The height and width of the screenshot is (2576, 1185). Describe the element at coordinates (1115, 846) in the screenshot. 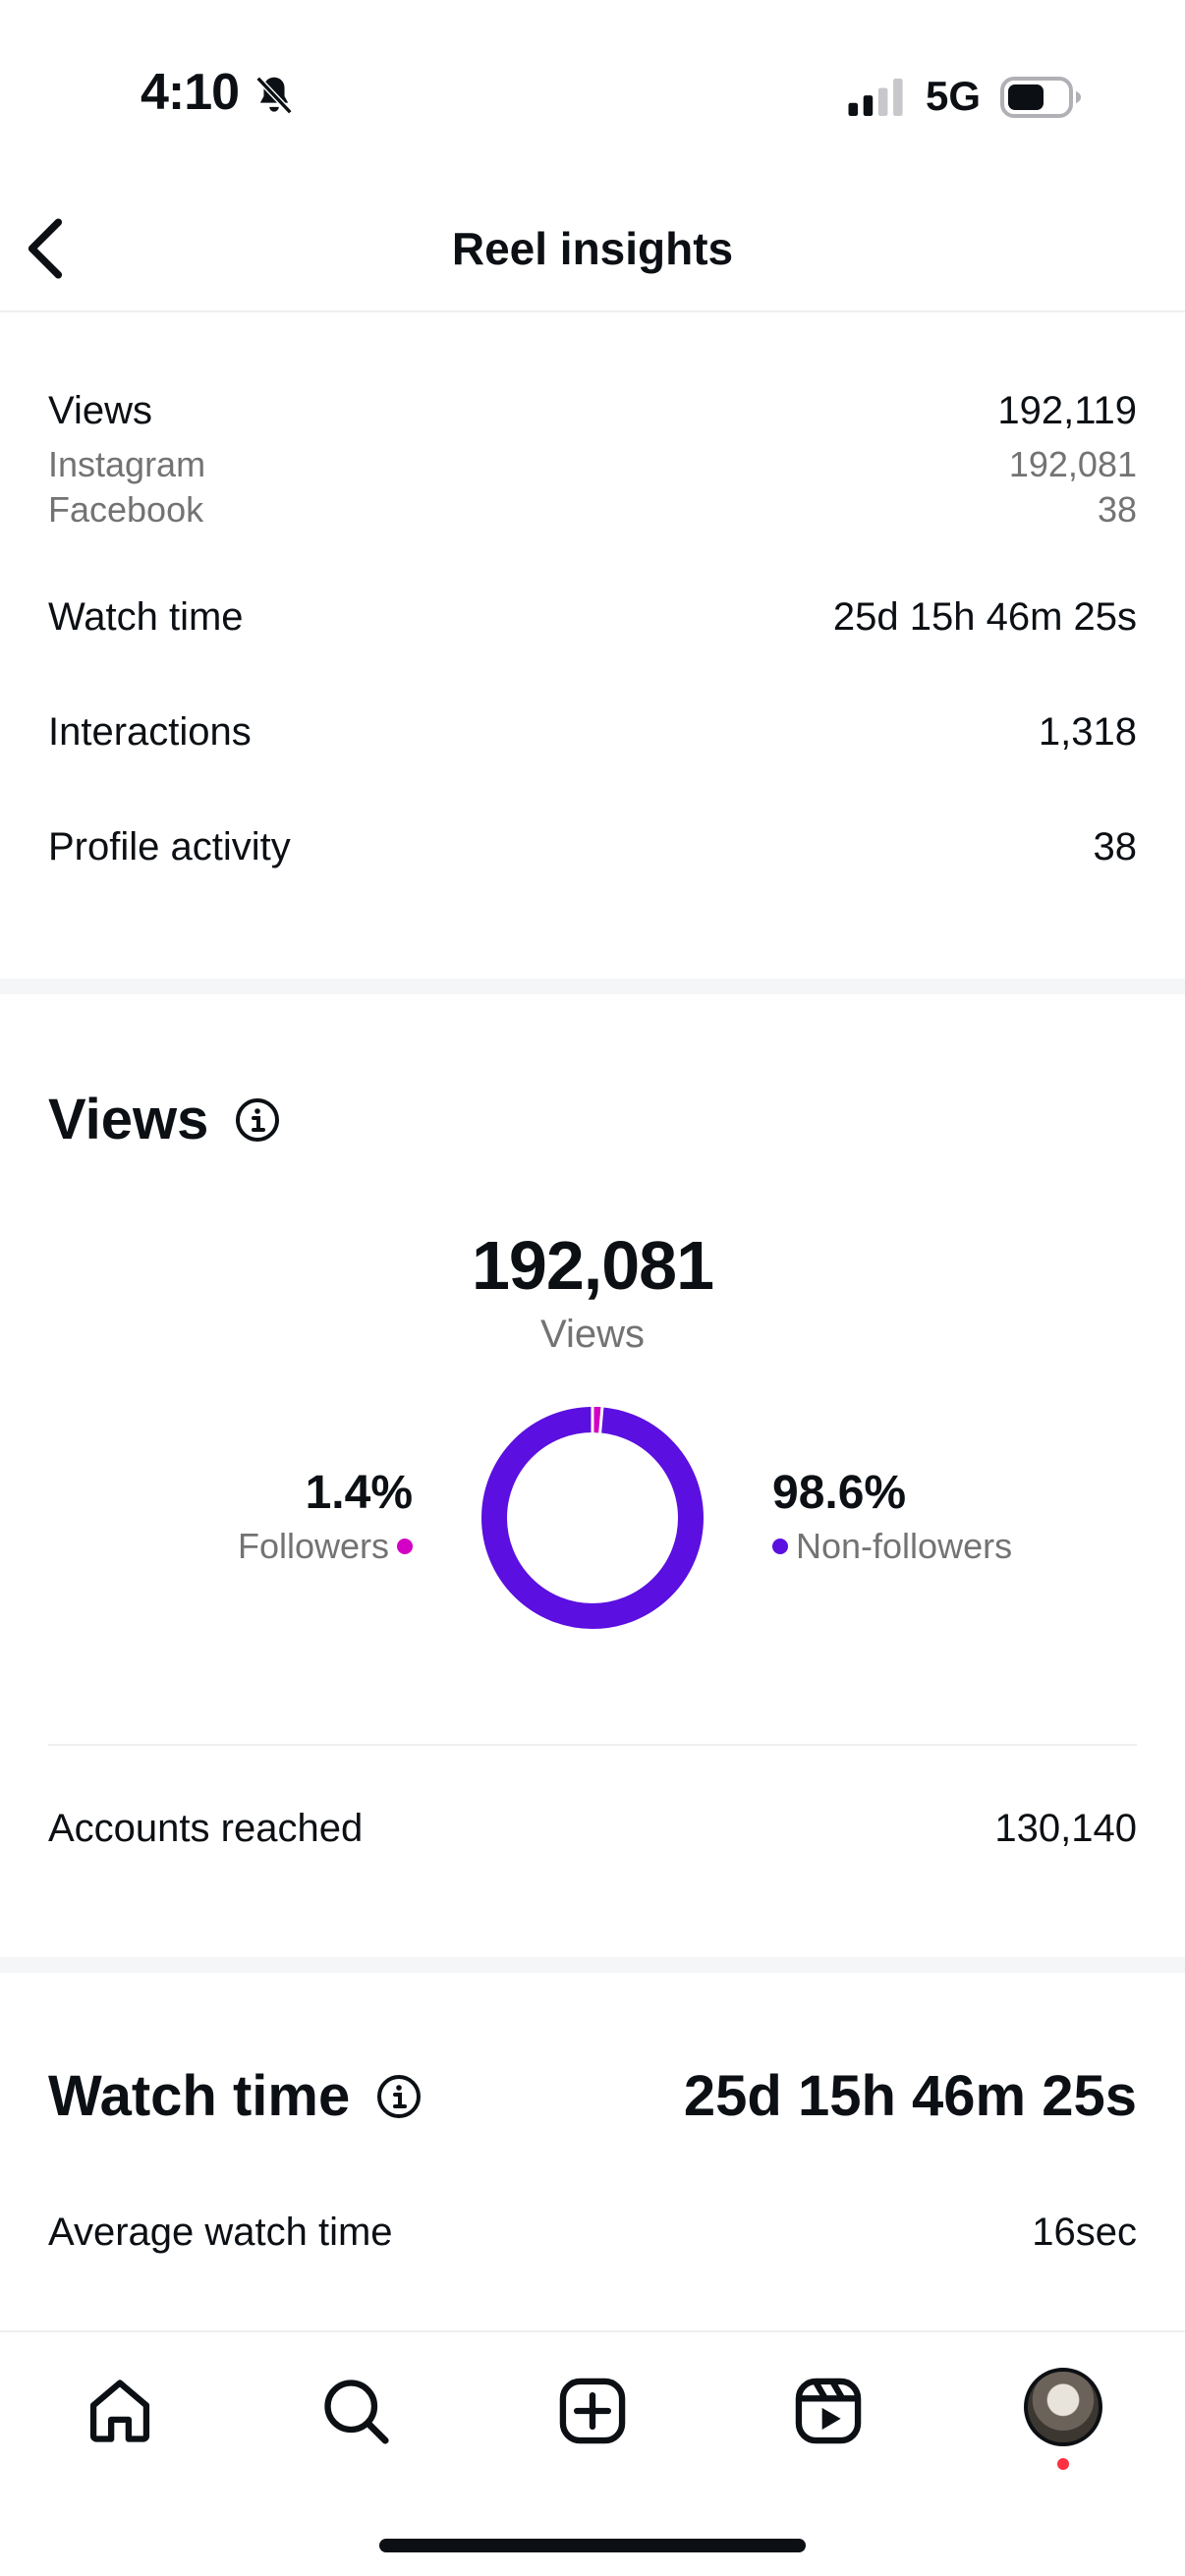

I see `profile-activity-value: 38` at that location.